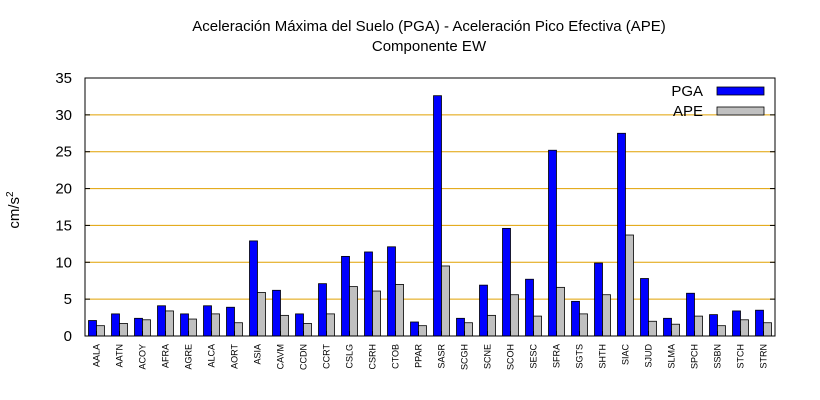 The height and width of the screenshot is (400, 820). What do you see at coordinates (740, 111) in the screenshot?
I see `legend-swatch-ape` at bounding box center [740, 111].